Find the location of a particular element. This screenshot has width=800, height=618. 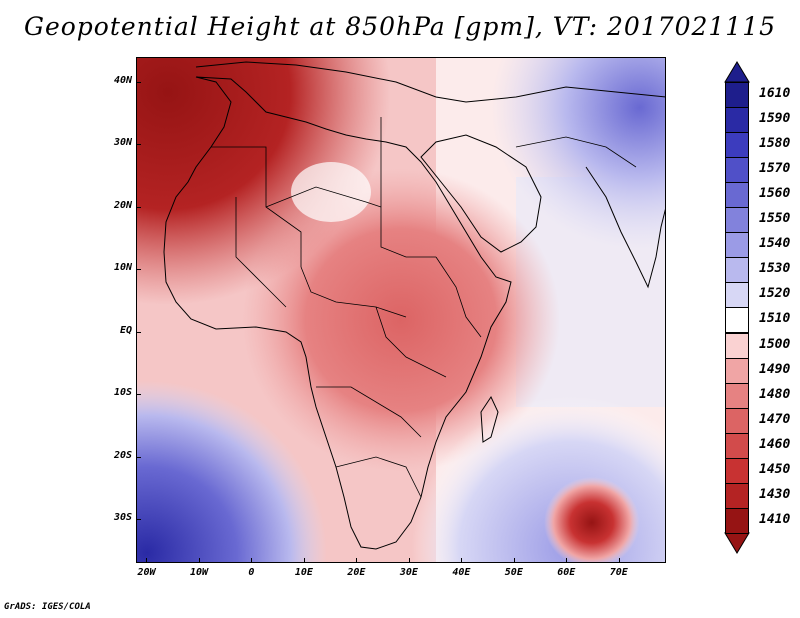

lon-label-50e: 50E is located at coordinates (513, 572).